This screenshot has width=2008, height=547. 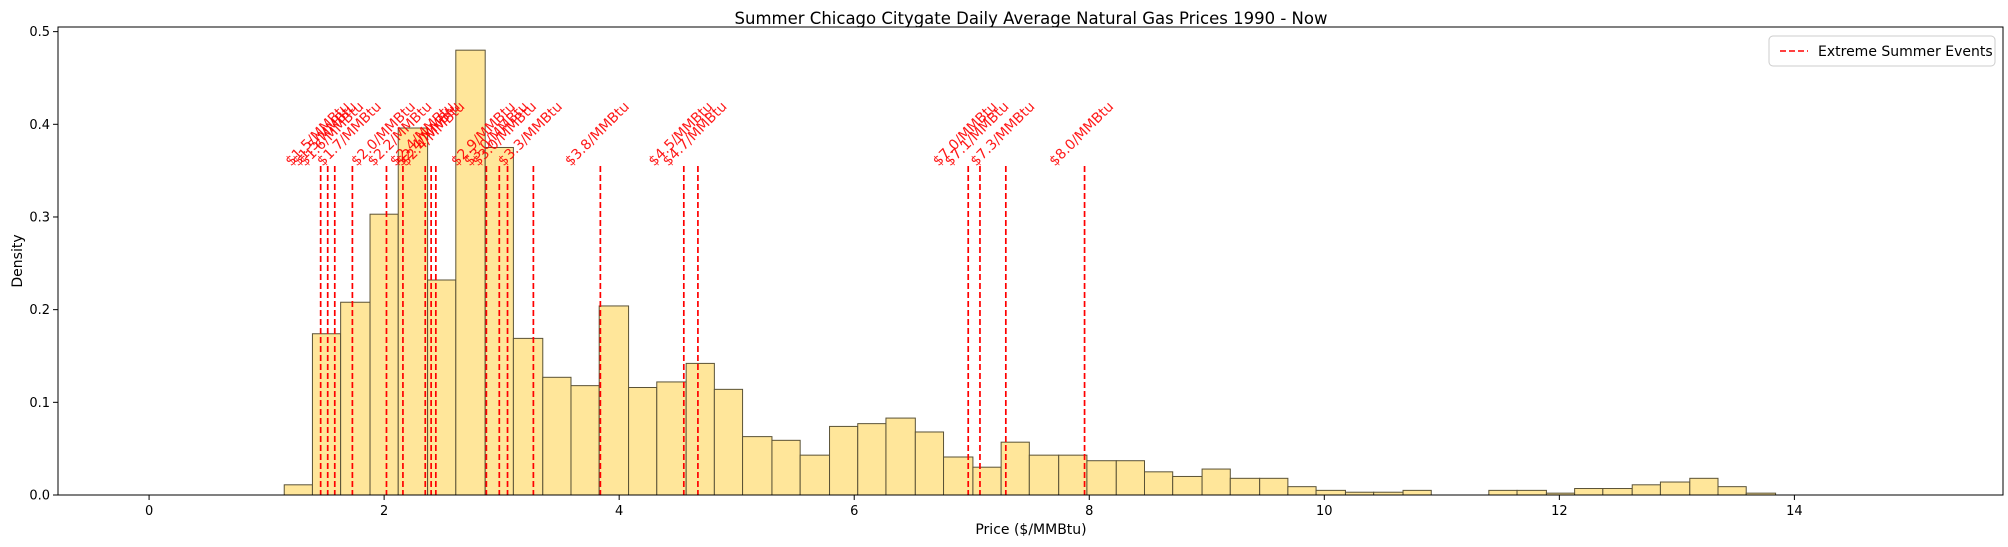 What do you see at coordinates (1324, 511) in the screenshot?
I see `x-tick-label: 10` at bounding box center [1324, 511].